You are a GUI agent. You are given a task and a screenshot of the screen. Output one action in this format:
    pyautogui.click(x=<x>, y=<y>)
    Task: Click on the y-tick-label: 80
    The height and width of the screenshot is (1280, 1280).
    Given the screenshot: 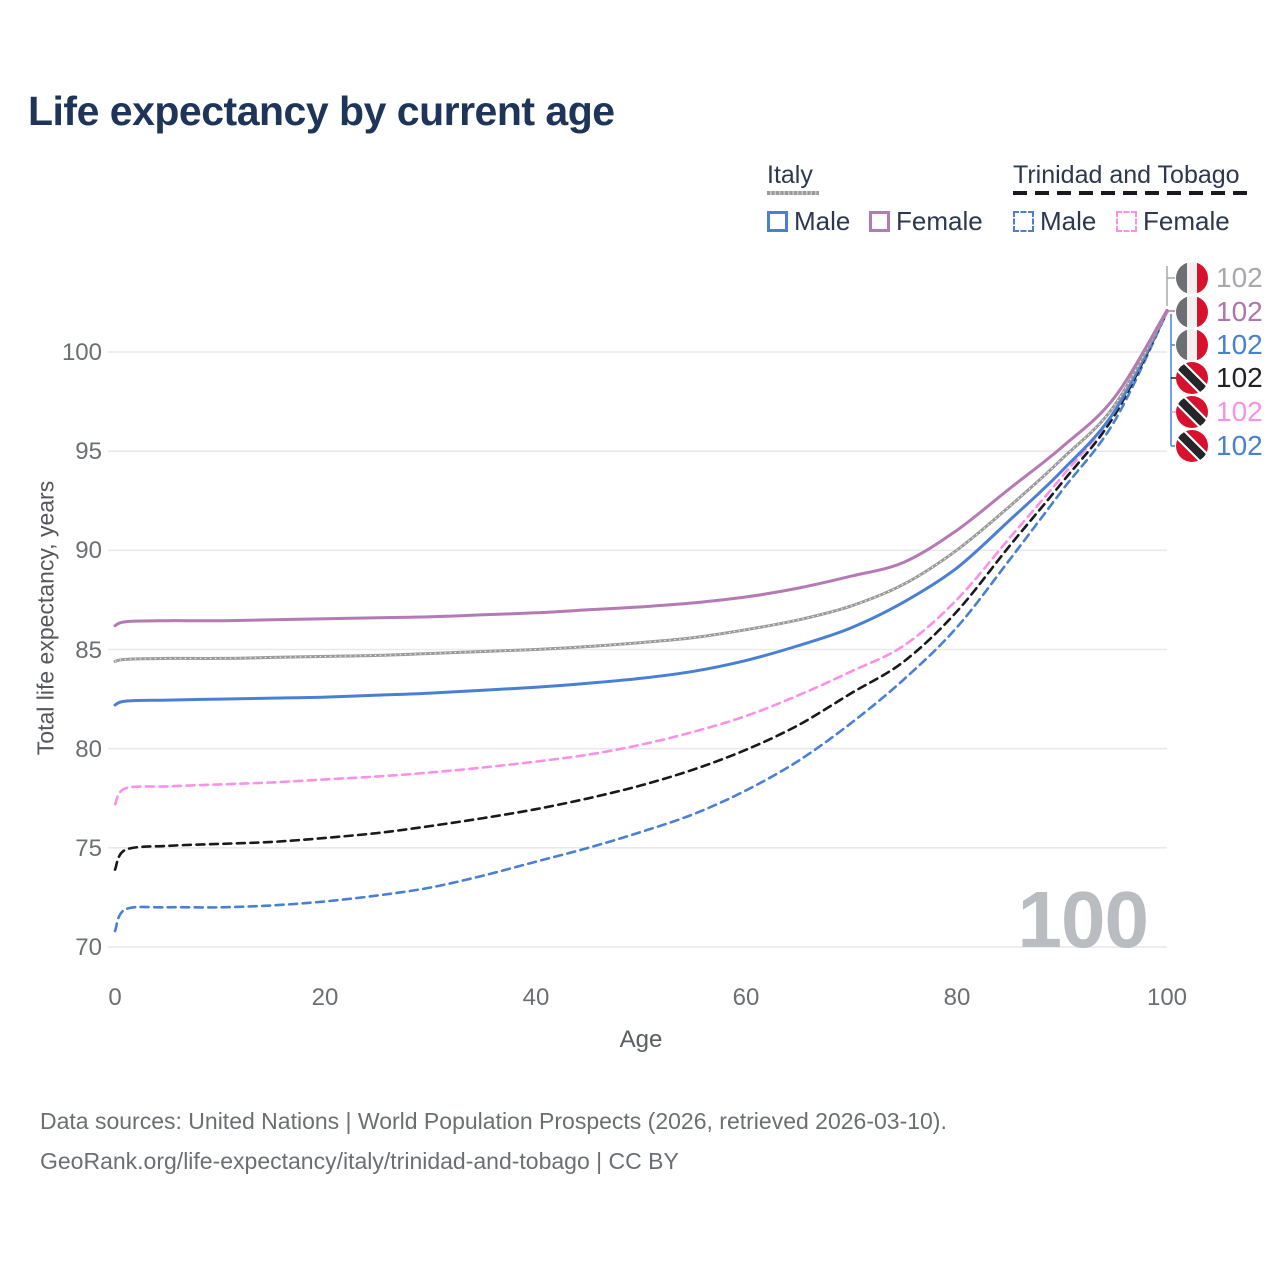 What is the action you would take?
    pyautogui.click(x=88, y=749)
    